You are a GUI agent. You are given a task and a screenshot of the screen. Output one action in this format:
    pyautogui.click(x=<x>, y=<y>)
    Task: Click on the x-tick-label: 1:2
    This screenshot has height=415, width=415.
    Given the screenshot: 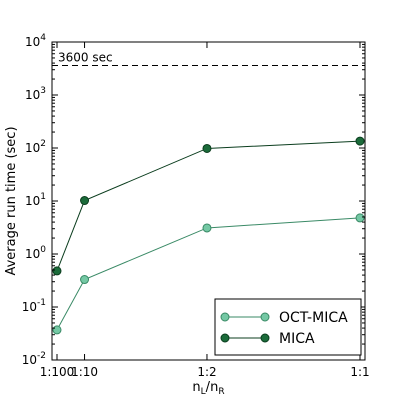 What is the action you would take?
    pyautogui.click(x=206, y=372)
    